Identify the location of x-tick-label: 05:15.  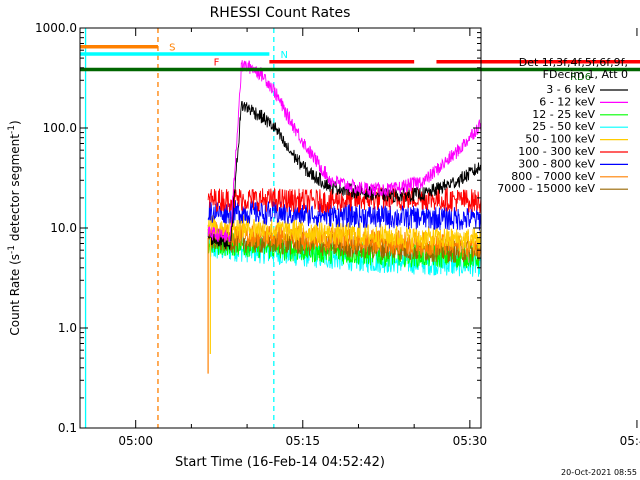
(302, 441).